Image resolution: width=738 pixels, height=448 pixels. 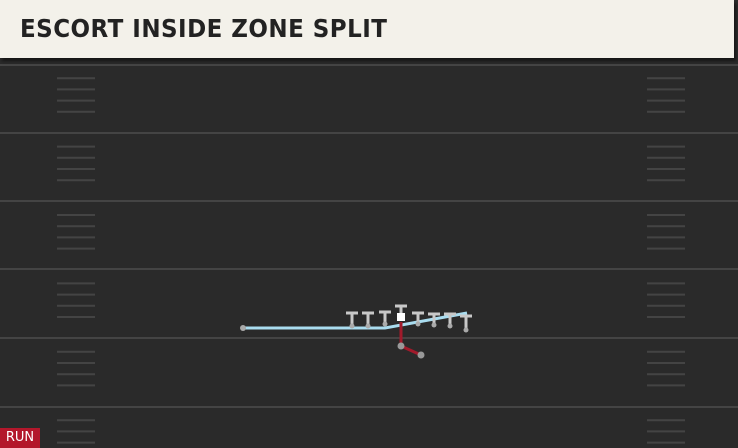 I want to click on blue-route, so click(x=355, y=320).